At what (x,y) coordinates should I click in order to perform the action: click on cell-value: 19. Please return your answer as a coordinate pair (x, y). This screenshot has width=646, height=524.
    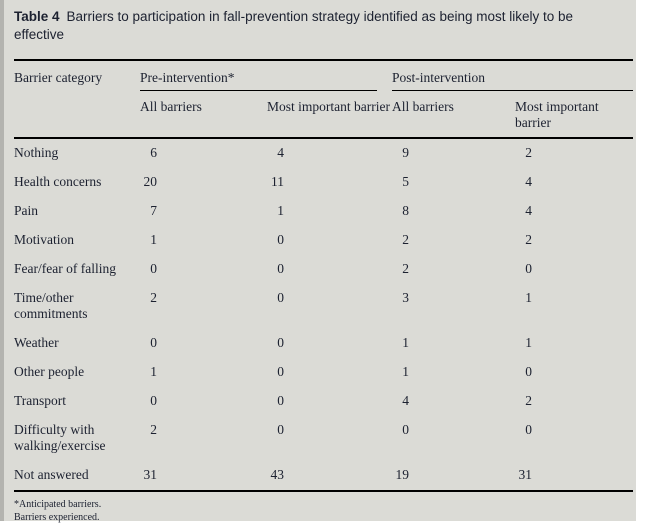
    Looking at the image, I should click on (402, 474).